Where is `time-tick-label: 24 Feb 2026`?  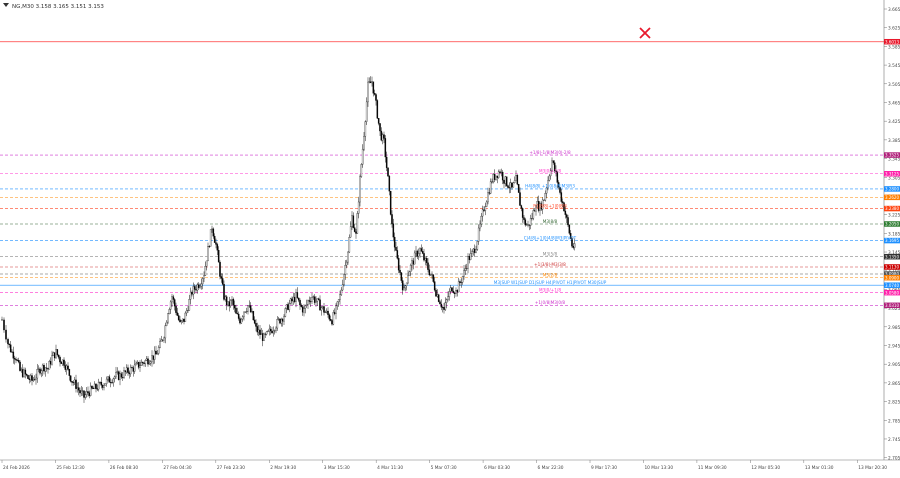 time-tick-label: 24 Feb 2026 is located at coordinates (16, 468).